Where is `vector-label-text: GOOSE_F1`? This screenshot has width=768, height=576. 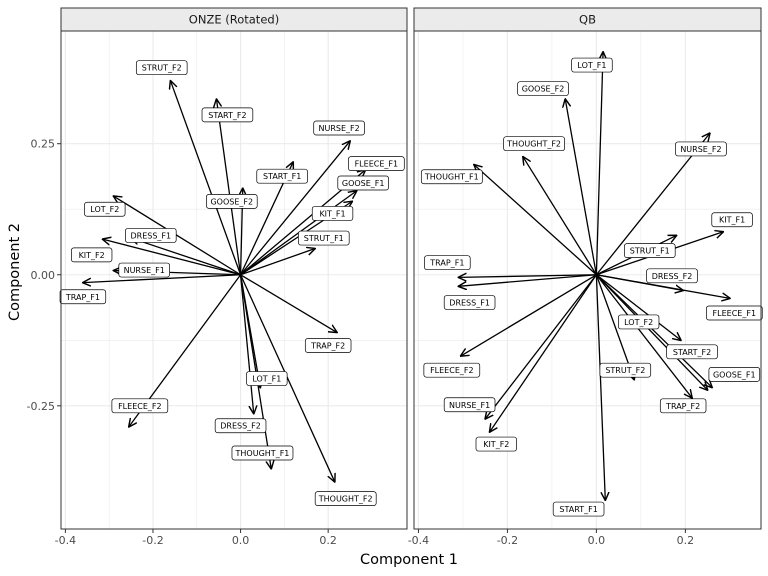 vector-label-text: GOOSE_F1 is located at coordinates (734, 374).